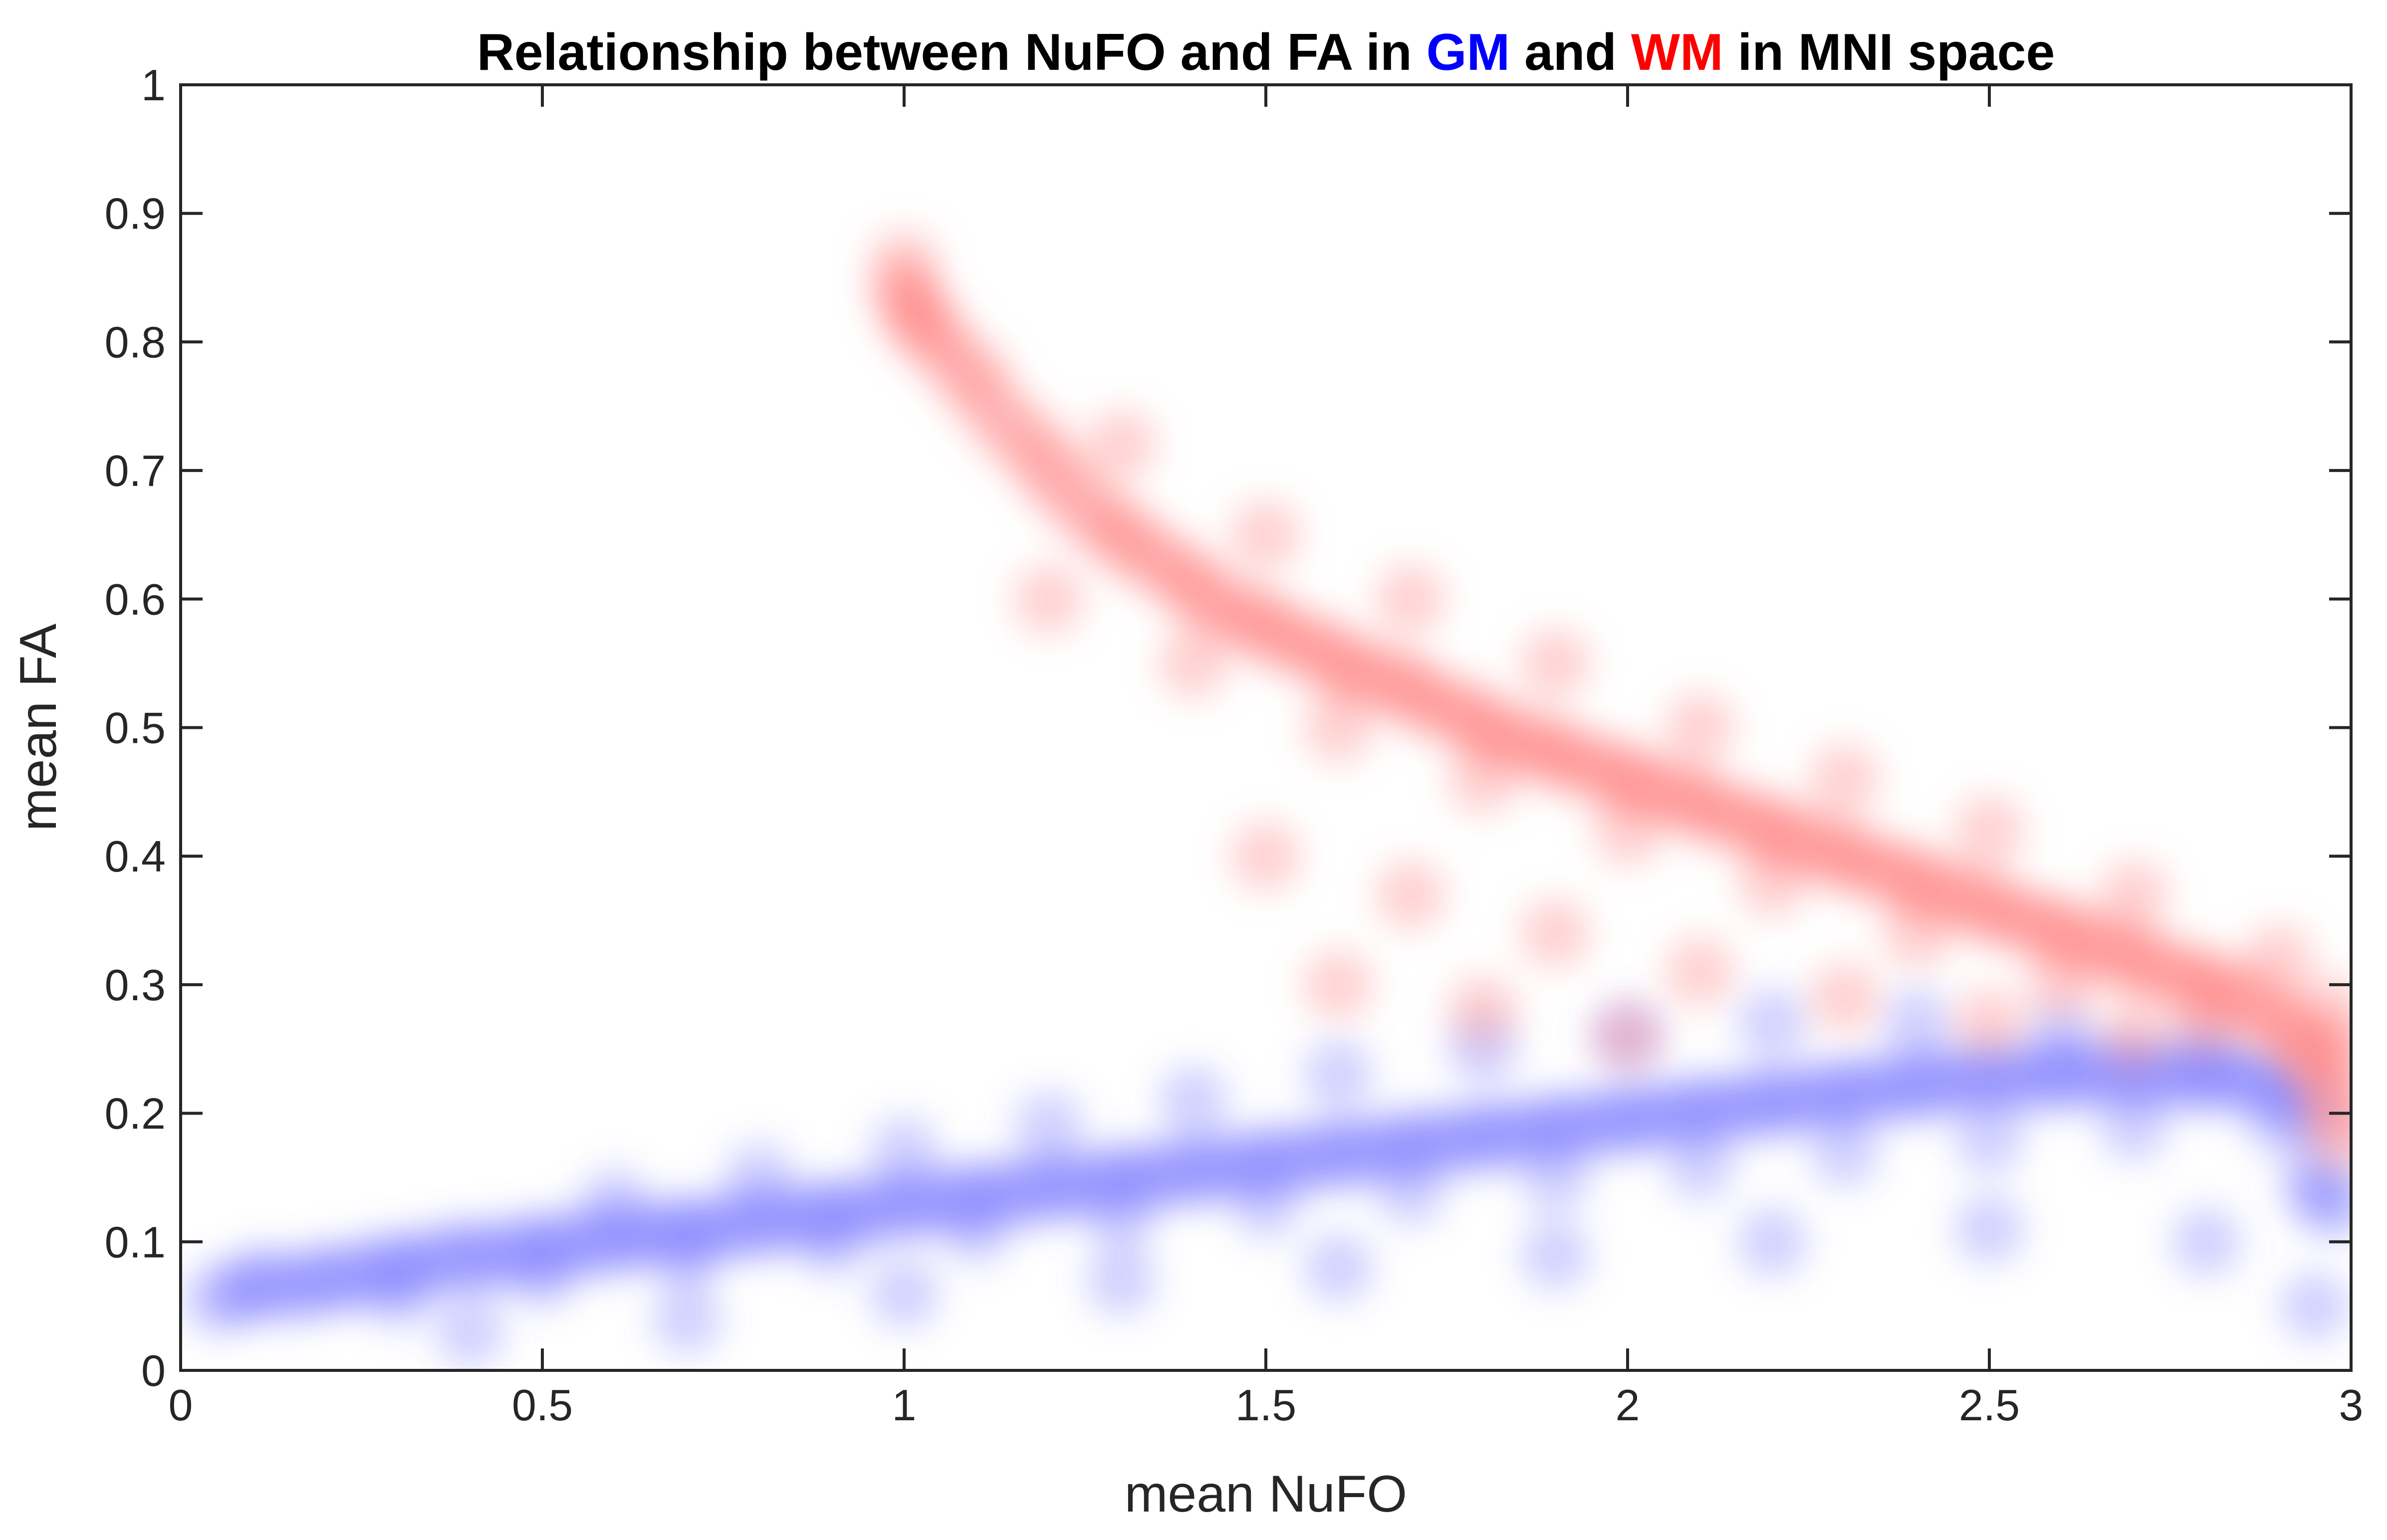  Describe the element at coordinates (135, 856) in the screenshot. I see `y-tick-label-4: 0.4` at that location.